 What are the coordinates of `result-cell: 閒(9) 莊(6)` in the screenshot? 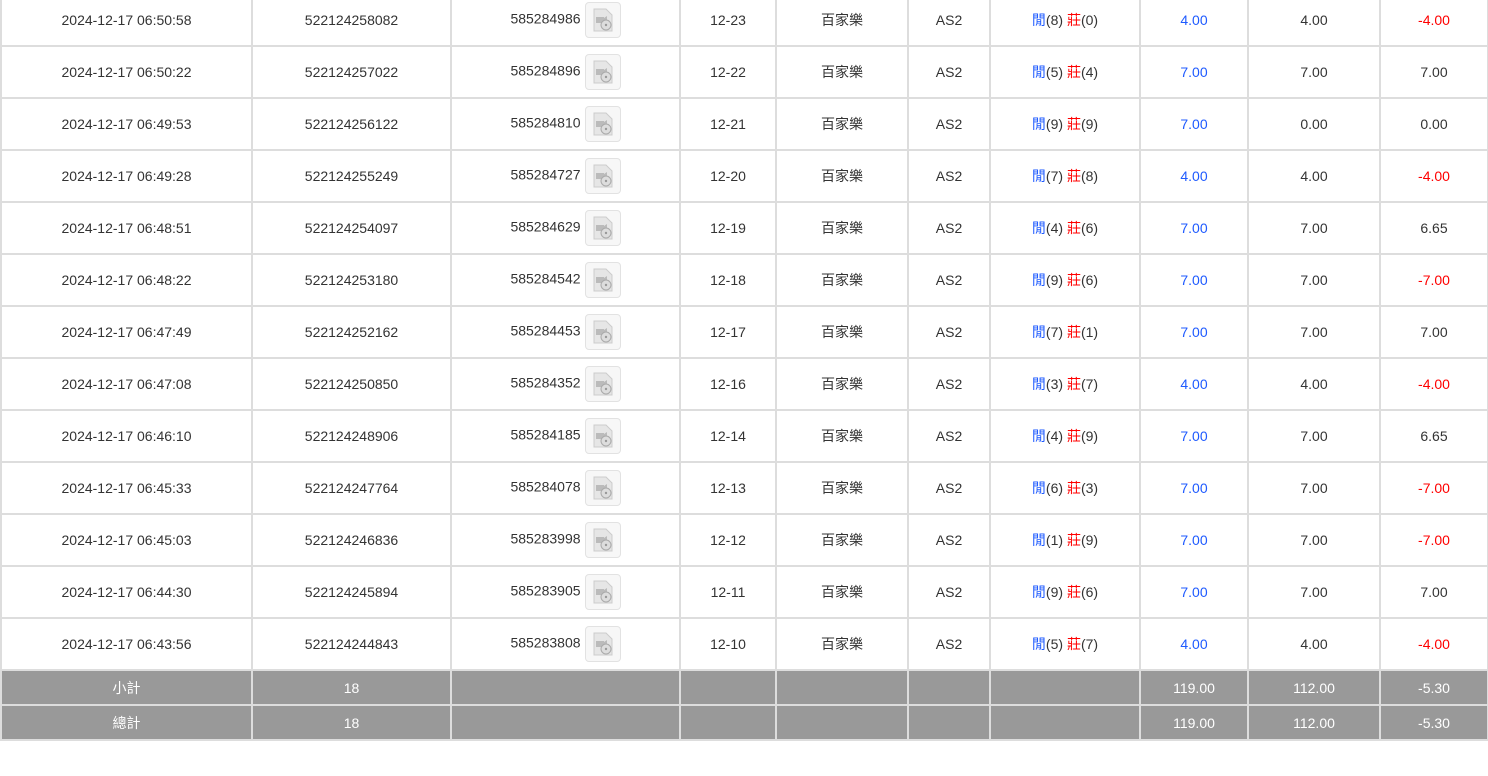 It's located at (1065, 592).